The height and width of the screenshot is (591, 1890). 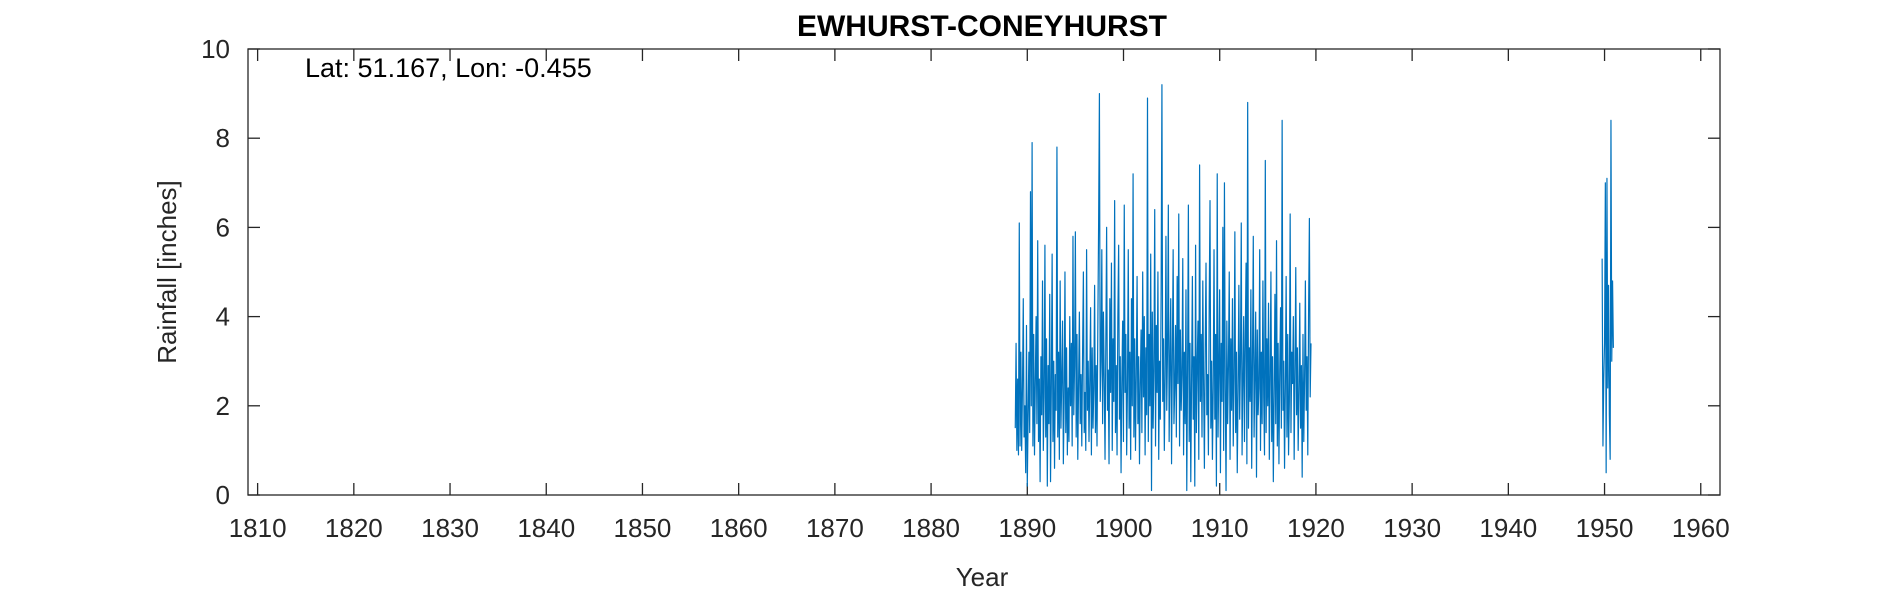 I want to click on y-tick-label: 8, so click(x=223, y=138).